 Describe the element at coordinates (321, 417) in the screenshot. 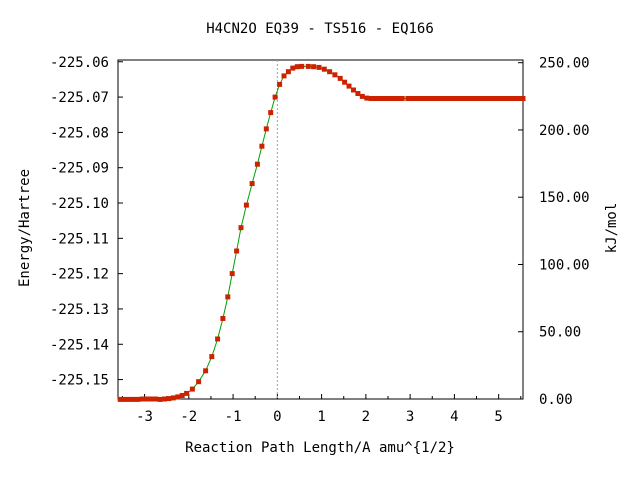

I see `x-tick-label: 1` at that location.